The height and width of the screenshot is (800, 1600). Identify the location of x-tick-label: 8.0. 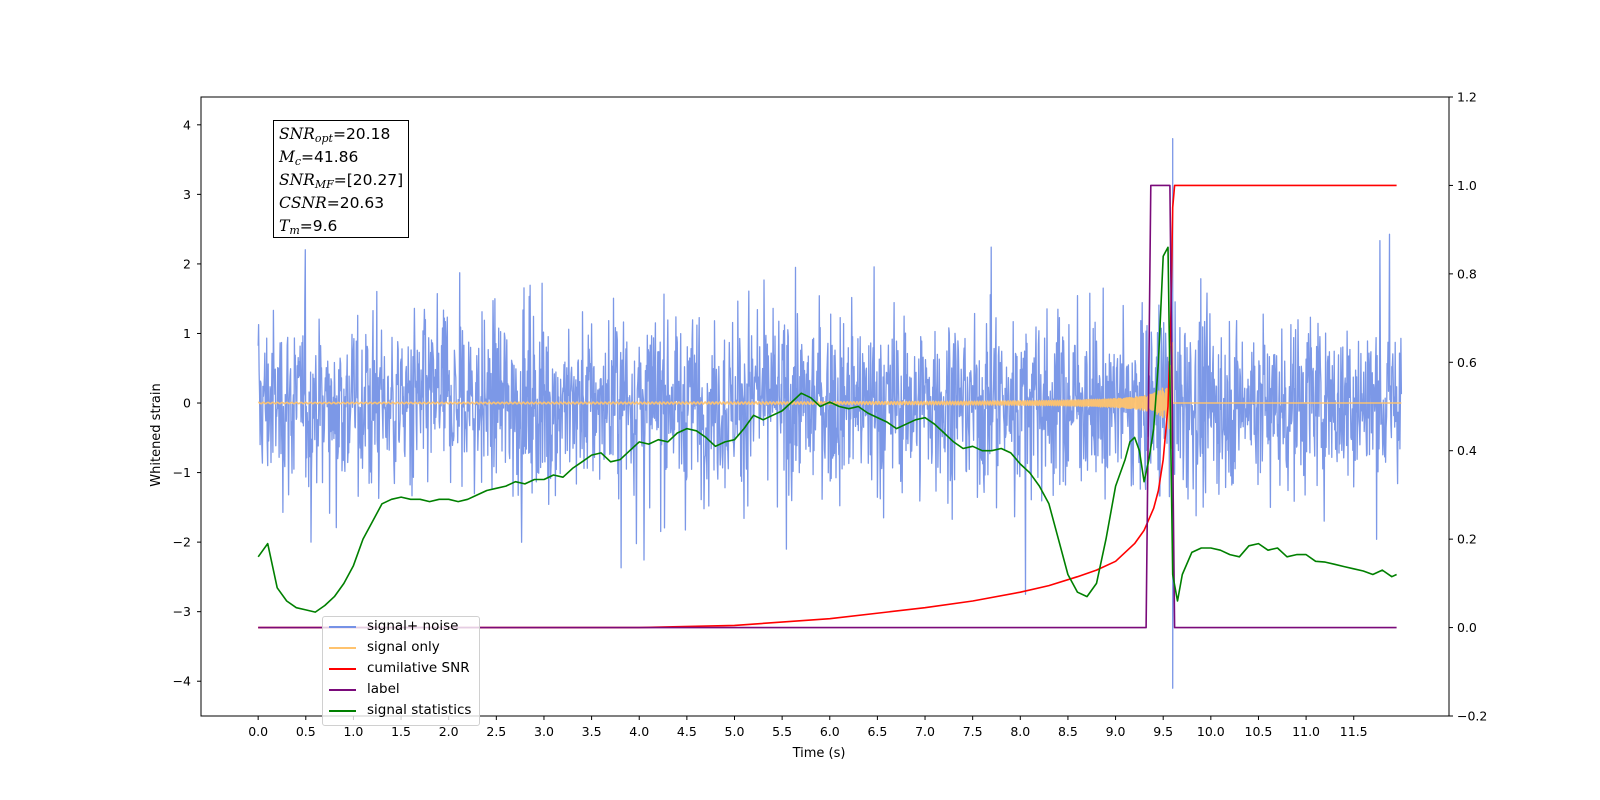
(1020, 731).